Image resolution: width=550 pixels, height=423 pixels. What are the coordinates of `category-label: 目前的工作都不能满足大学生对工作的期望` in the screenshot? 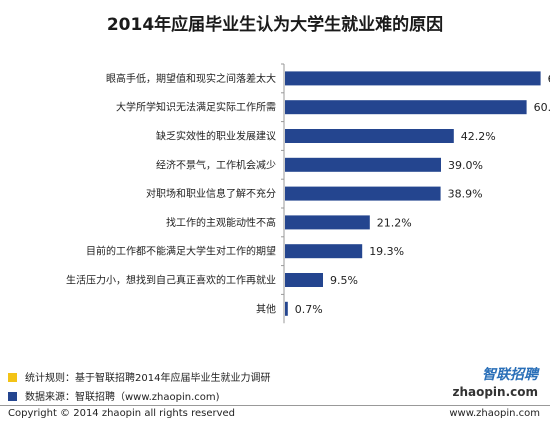 It's located at (181, 251).